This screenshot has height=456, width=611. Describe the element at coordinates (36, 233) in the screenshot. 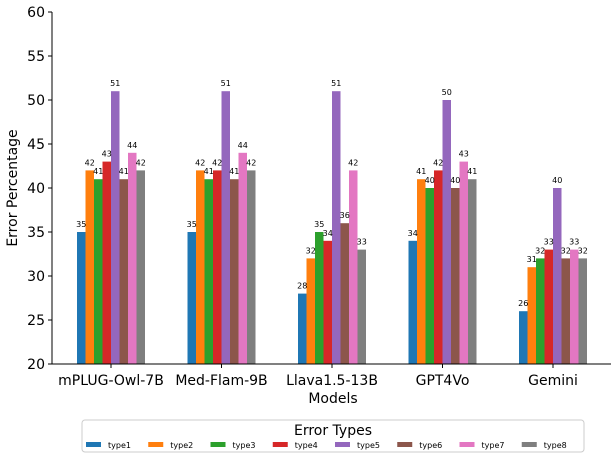

I see `y-tick-label: 35` at that location.